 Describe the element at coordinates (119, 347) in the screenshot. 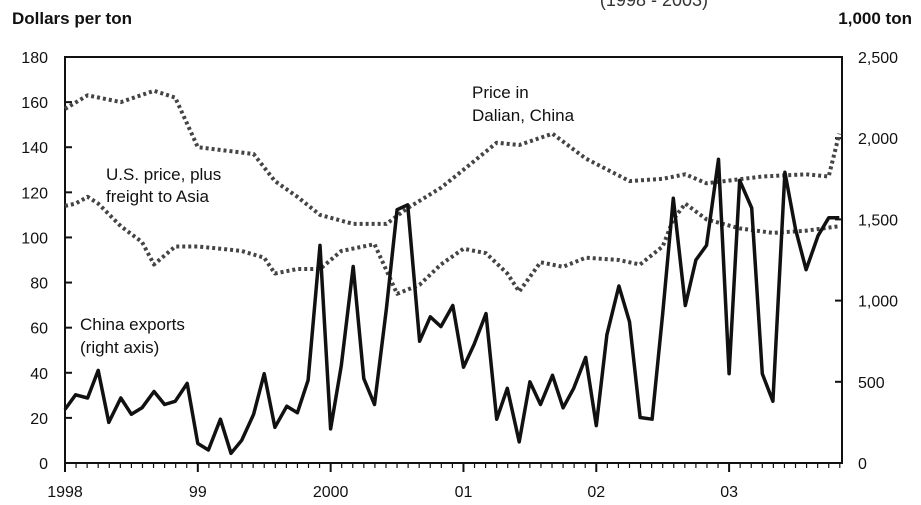

I see `annotation-china-line2: (right axis)` at that location.